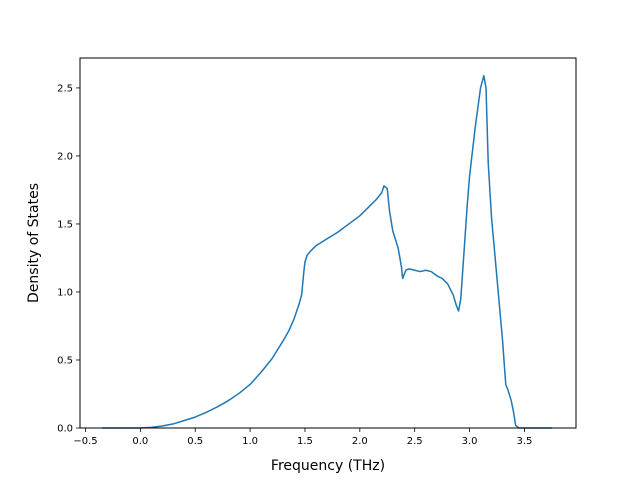 This screenshot has width=640, height=480. Describe the element at coordinates (34, 243) in the screenshot. I see `y-axis-label: Density of States` at that location.